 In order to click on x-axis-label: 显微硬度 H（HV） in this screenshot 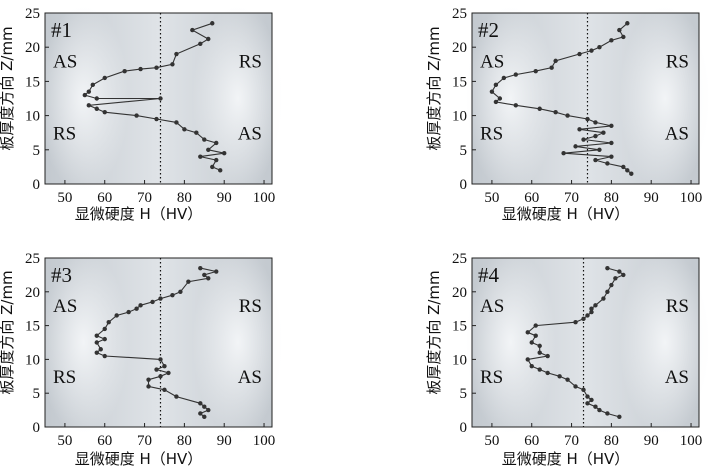, I will do `click(139, 214)`.